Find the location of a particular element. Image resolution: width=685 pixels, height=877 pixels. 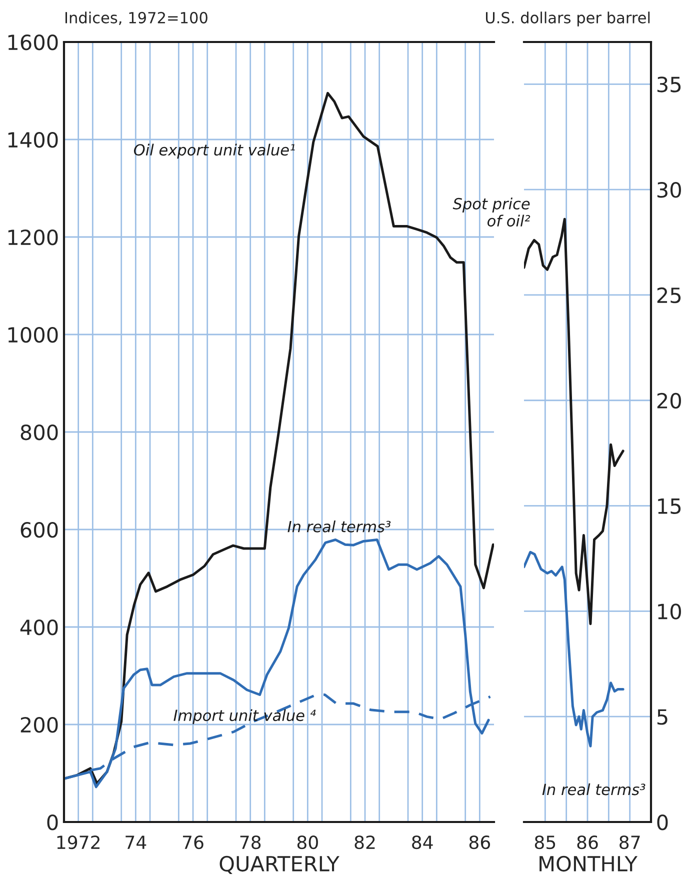

x-tick-label: 76 is located at coordinates (193, 843).